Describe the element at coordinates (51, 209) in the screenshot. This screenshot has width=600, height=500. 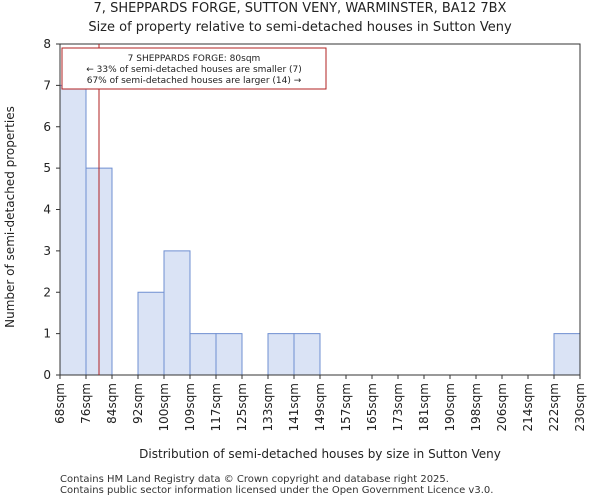
I see `y-ticks: 0 1 2 3 4 5 6 7 8` at that location.